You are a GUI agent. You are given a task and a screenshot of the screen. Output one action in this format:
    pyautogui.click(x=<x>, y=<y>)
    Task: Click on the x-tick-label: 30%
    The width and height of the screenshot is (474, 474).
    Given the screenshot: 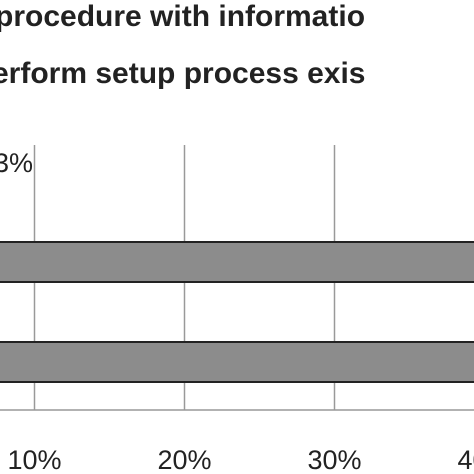 What is the action you would take?
    pyautogui.click(x=334, y=459)
    